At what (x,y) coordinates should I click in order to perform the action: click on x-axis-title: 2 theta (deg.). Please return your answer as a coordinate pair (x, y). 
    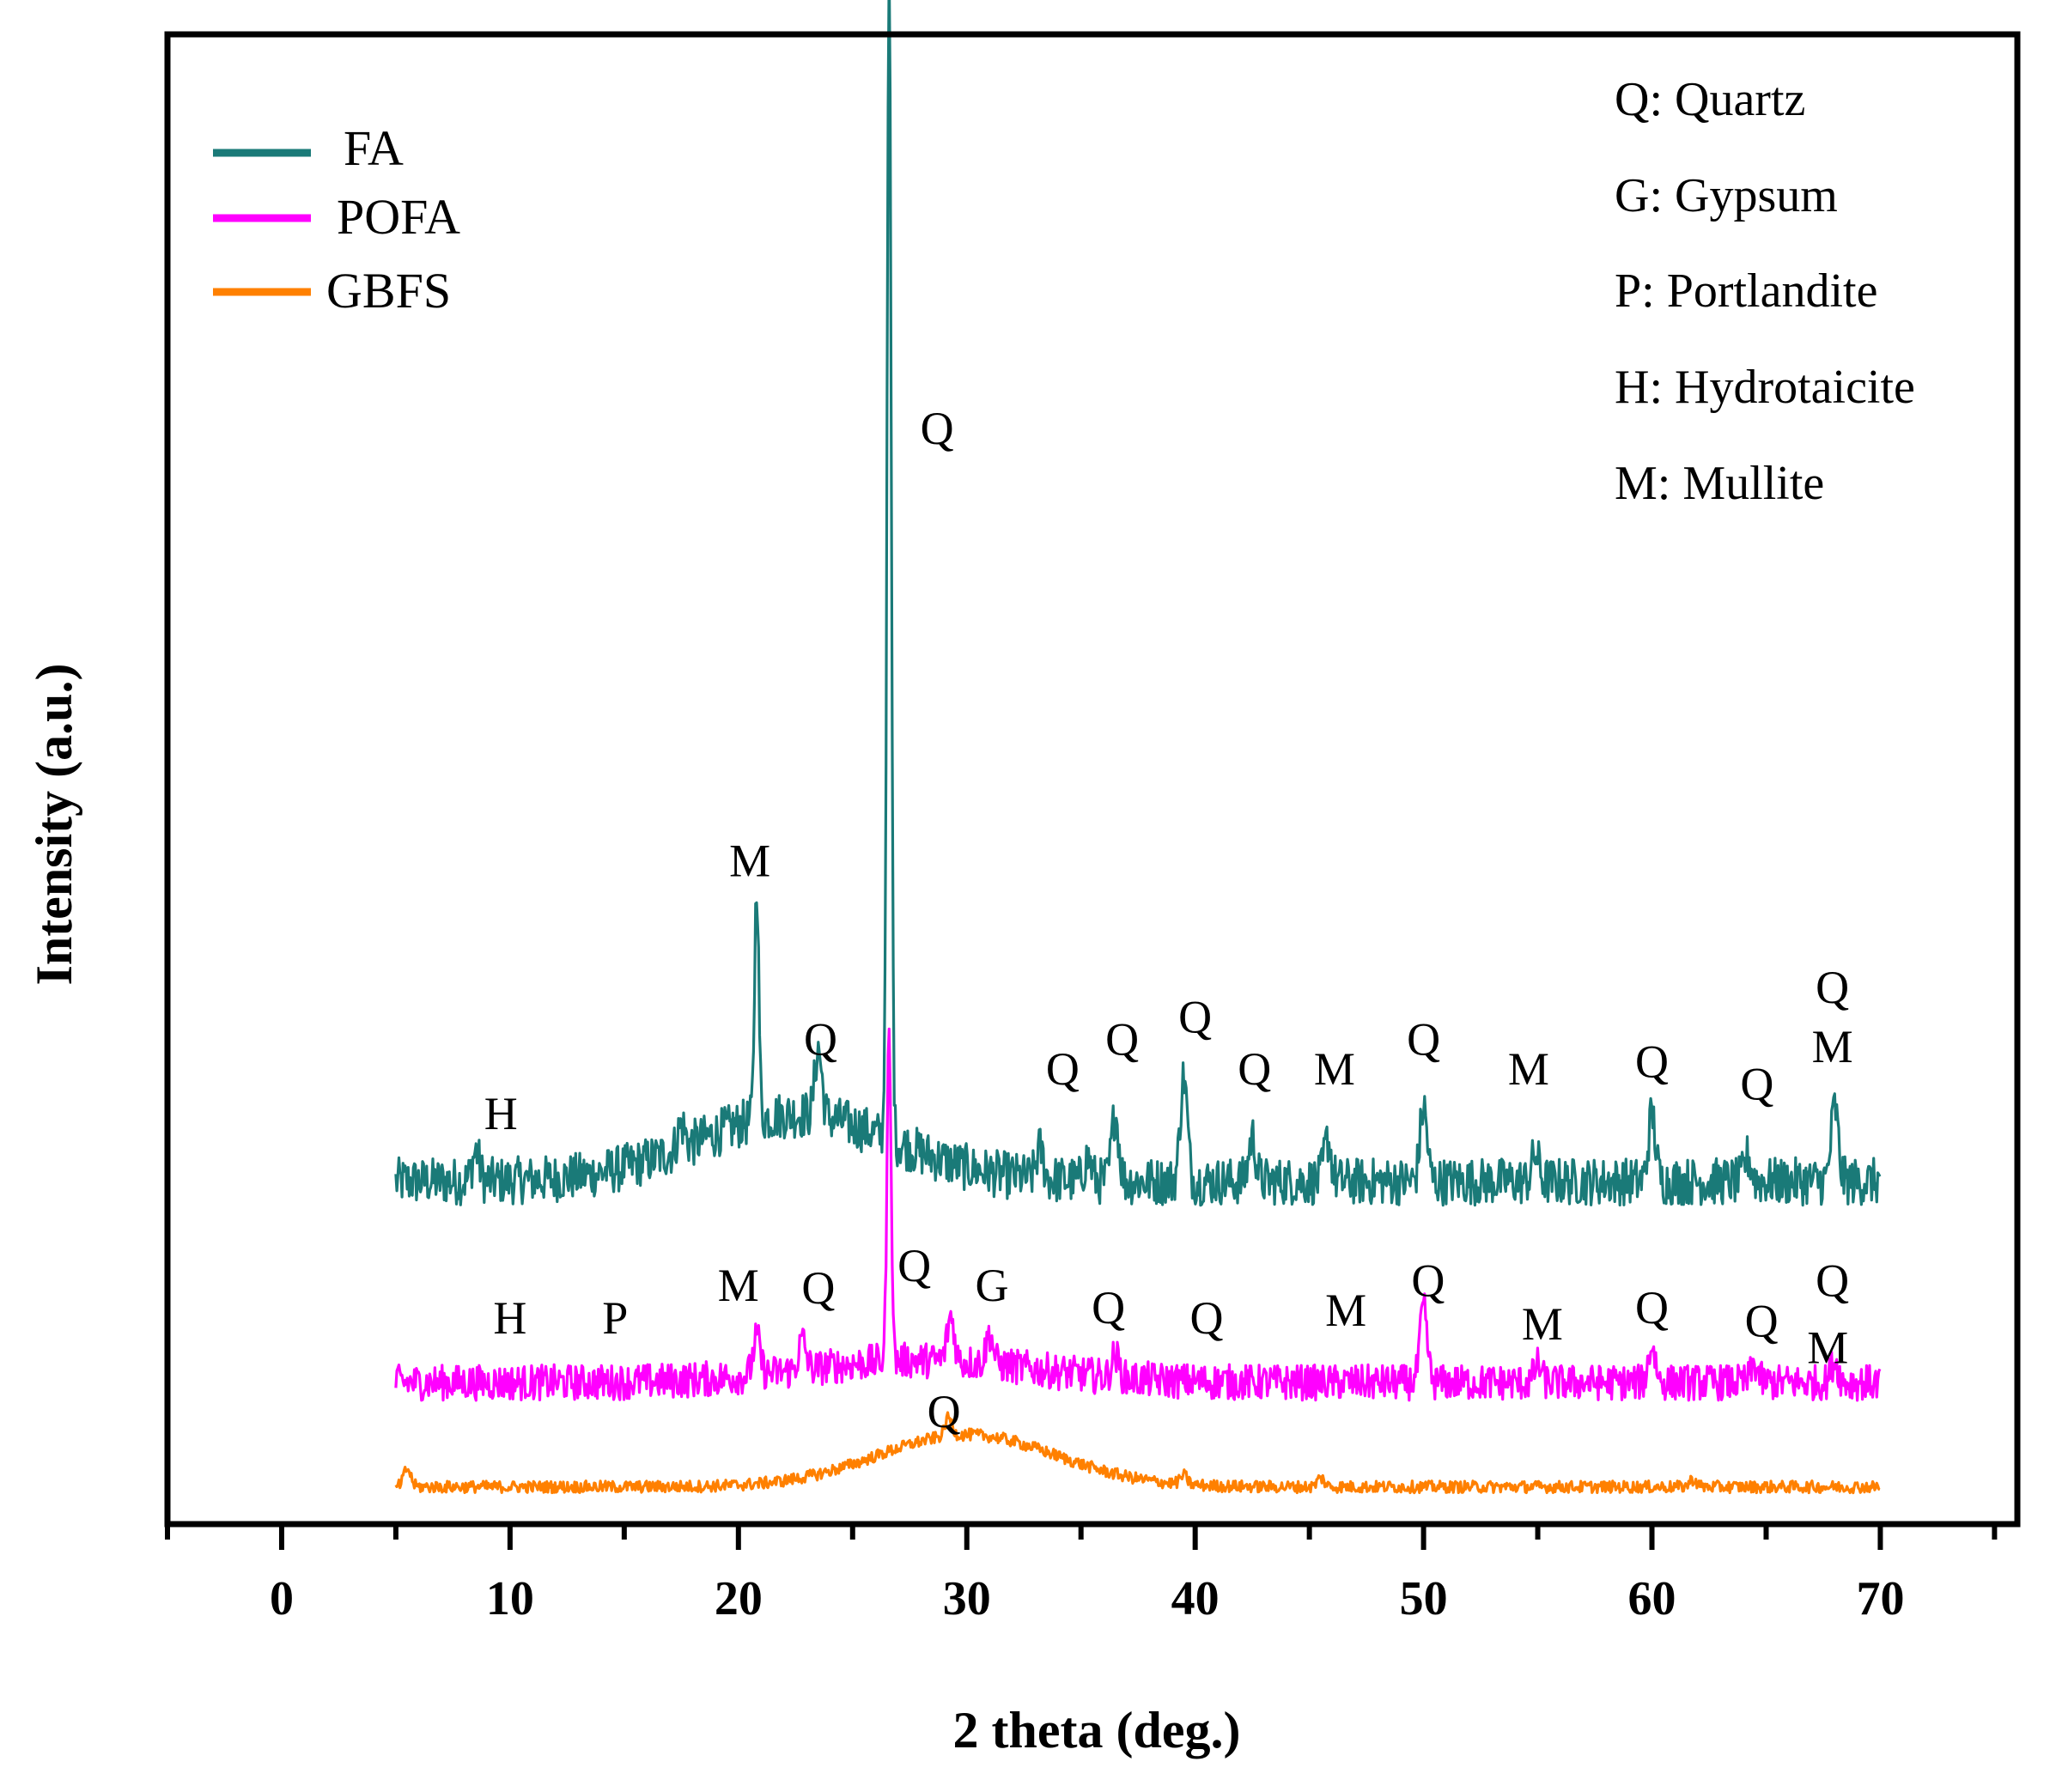
    Looking at the image, I should click on (1097, 1730).